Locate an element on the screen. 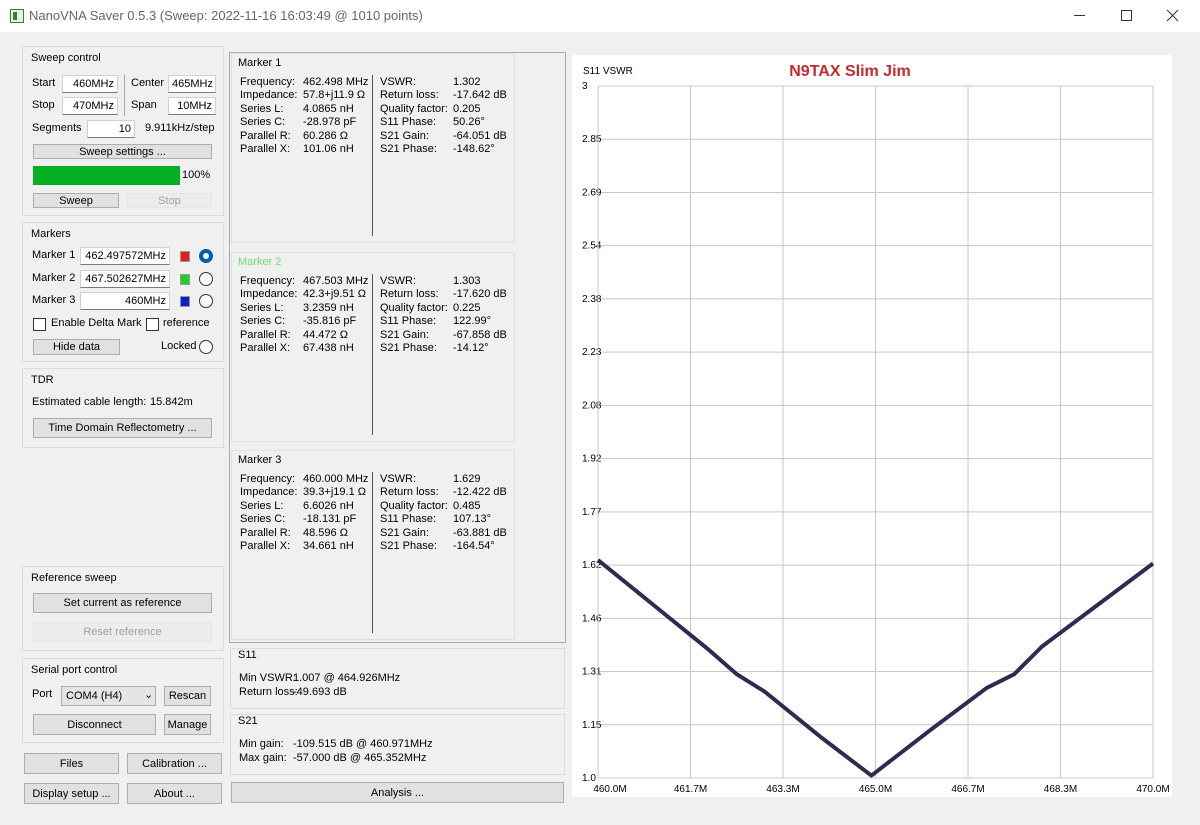 The width and height of the screenshot is (1200, 825). checkbox-label: Enable Delta Mark is located at coordinates (96, 323).